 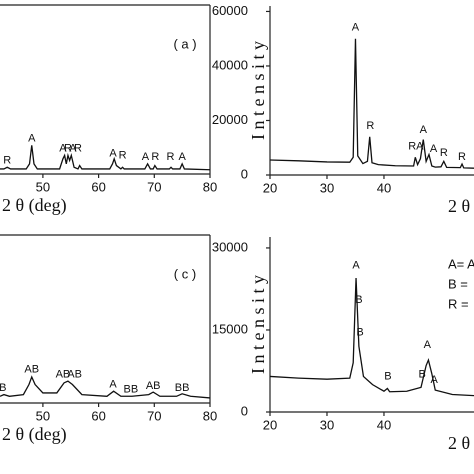 What do you see at coordinates (184, 43) in the screenshot?
I see `panel-label: ( a )` at bounding box center [184, 43].